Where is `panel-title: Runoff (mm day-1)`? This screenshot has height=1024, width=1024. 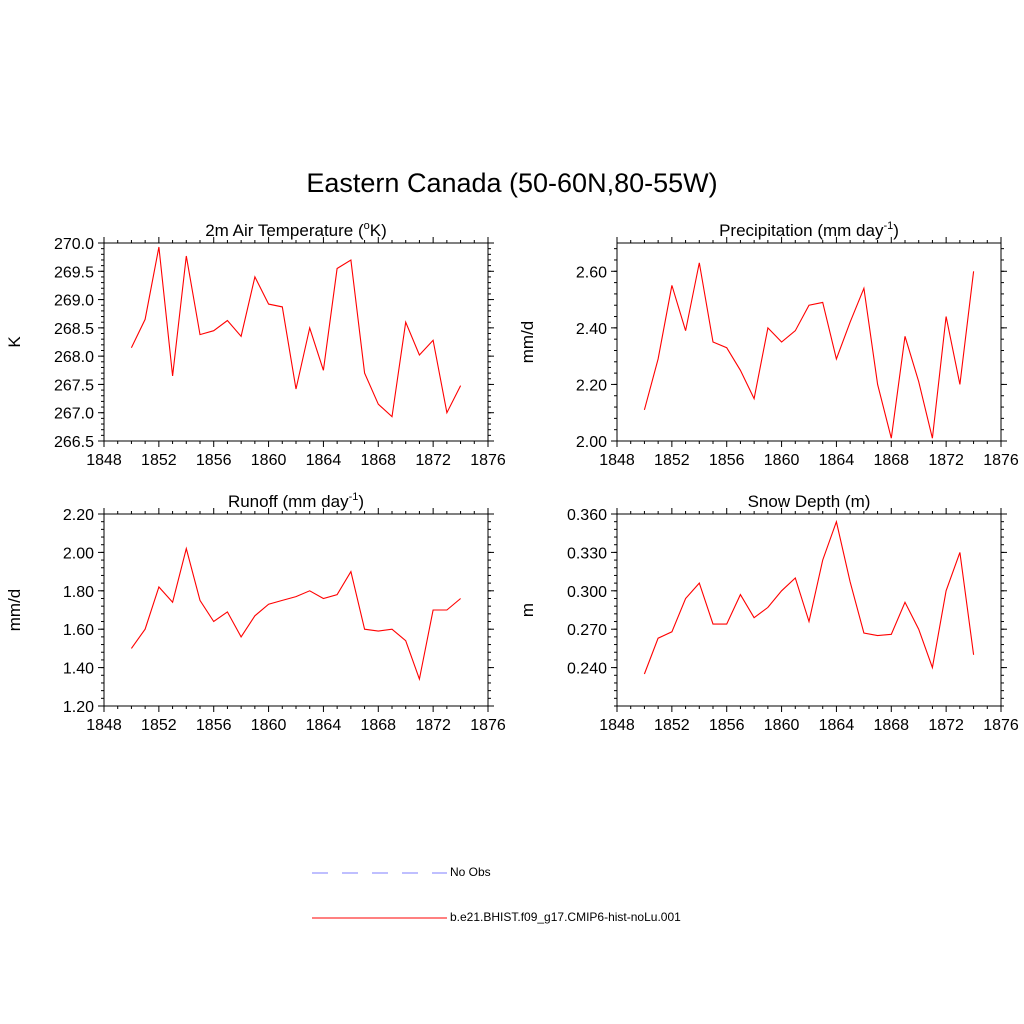 panel-title: Runoff (mm day-1) is located at coordinates (296, 501).